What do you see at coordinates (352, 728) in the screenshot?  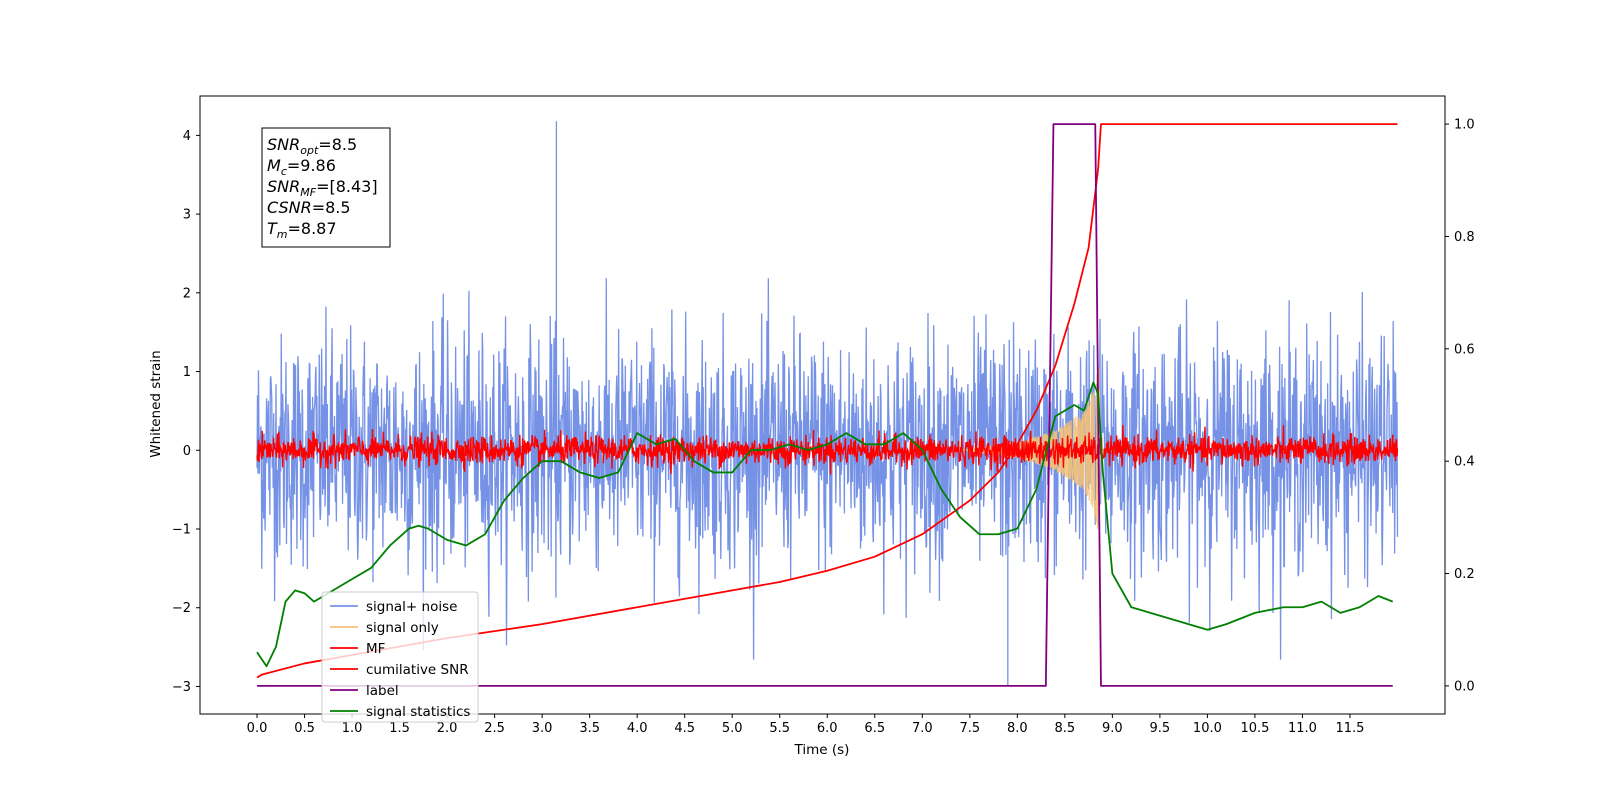 I see `x-tick-label: 1.0` at bounding box center [352, 728].